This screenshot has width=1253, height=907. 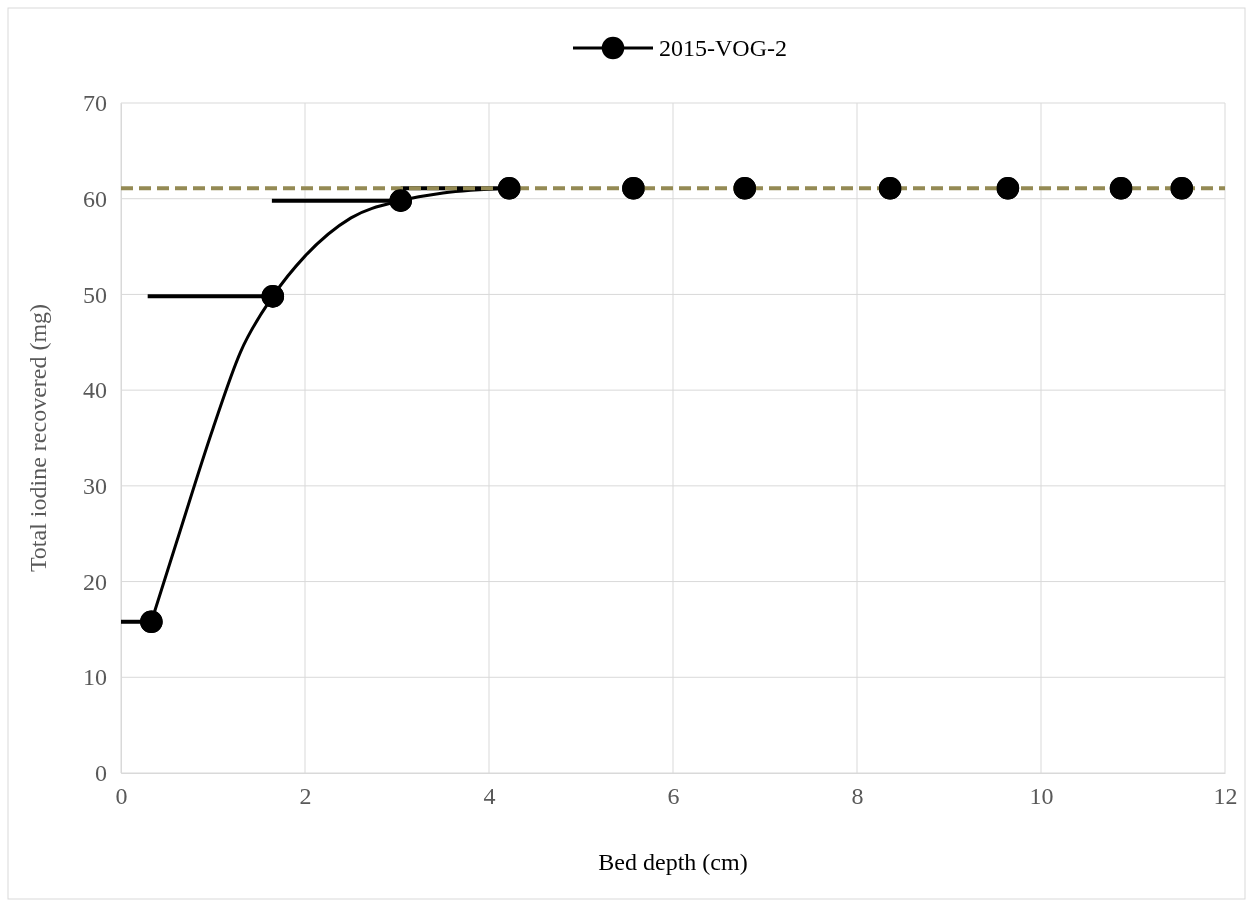 I want to click on y-tick-label: 20, so click(x=95, y=581).